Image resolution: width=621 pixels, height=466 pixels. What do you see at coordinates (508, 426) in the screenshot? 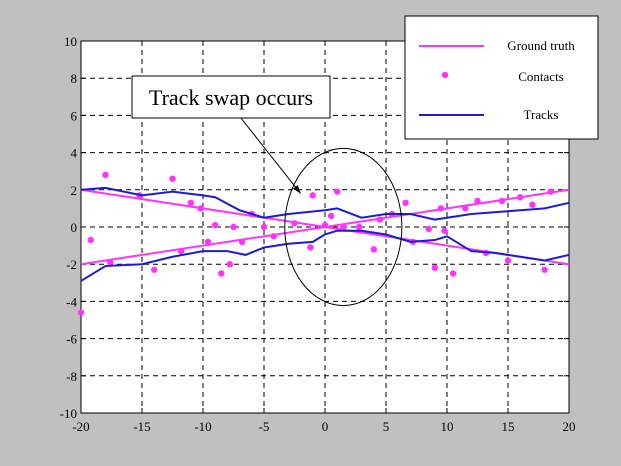
I see `x-tick-label: 15` at bounding box center [508, 426].